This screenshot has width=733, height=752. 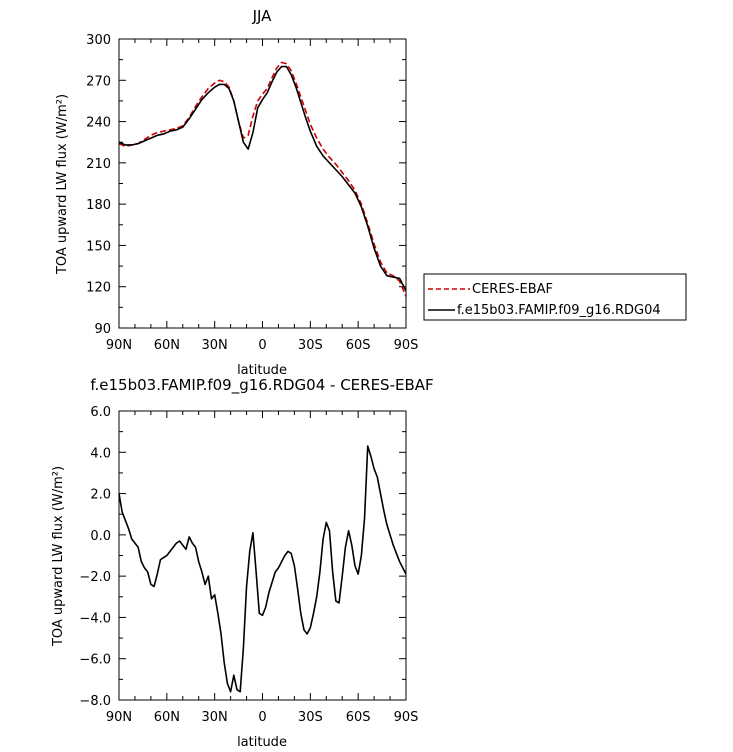 I want to click on bottom-x-axis-title: latitude, so click(x=262, y=742).